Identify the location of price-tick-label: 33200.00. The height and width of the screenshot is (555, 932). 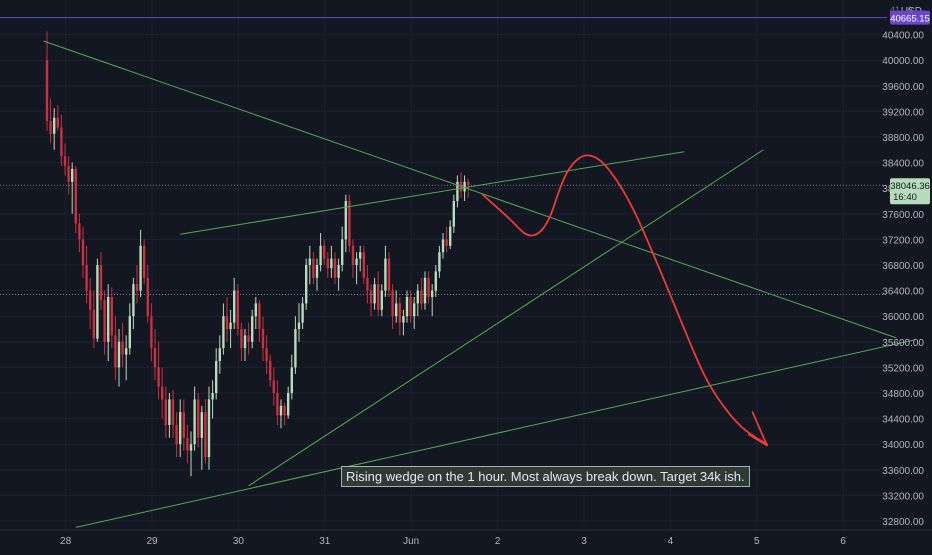
(903, 496).